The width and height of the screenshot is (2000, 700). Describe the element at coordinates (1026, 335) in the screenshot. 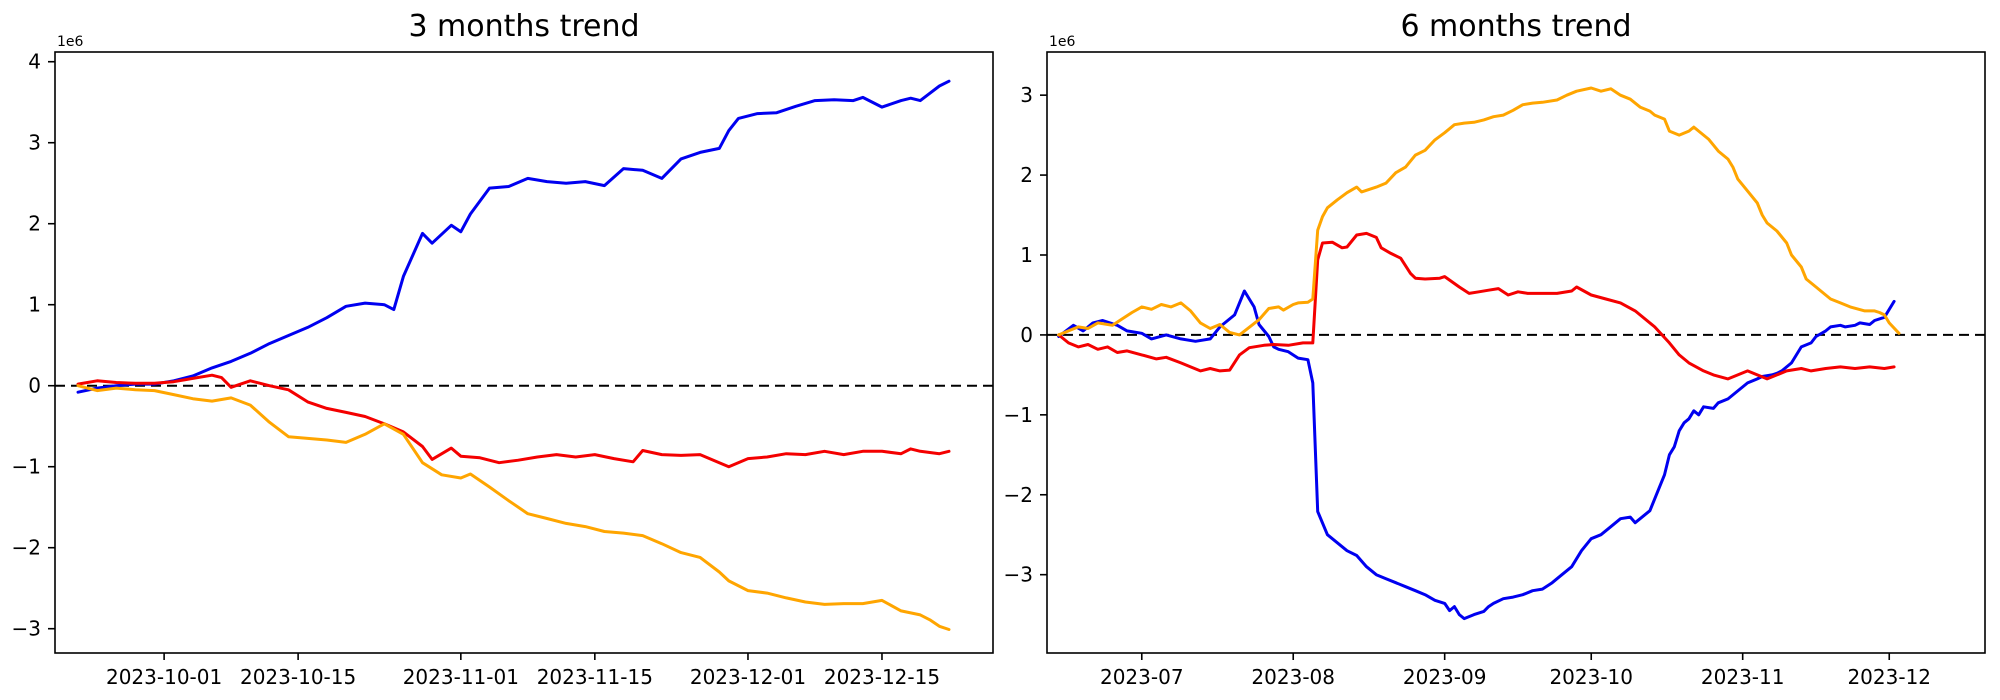

I see `six-month-trend-y-tick-label: 0` at that location.